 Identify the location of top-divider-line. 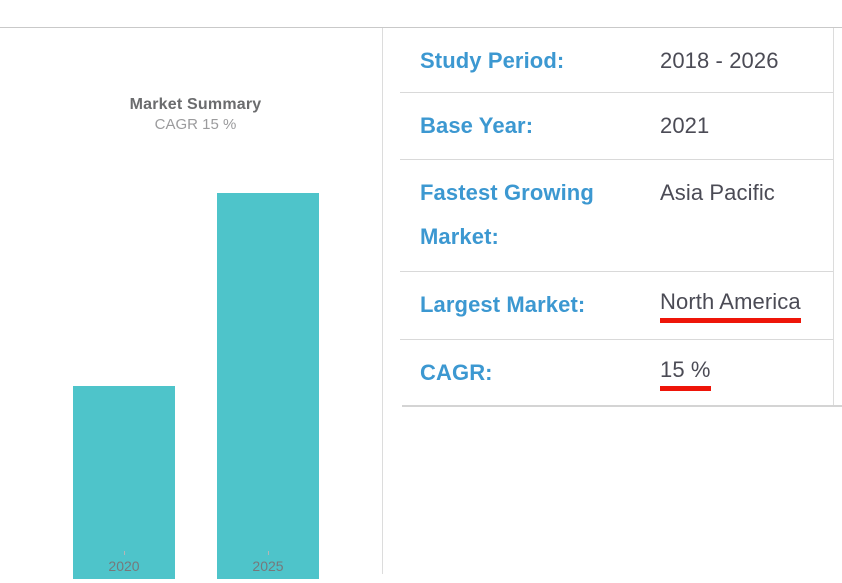
(421, 27).